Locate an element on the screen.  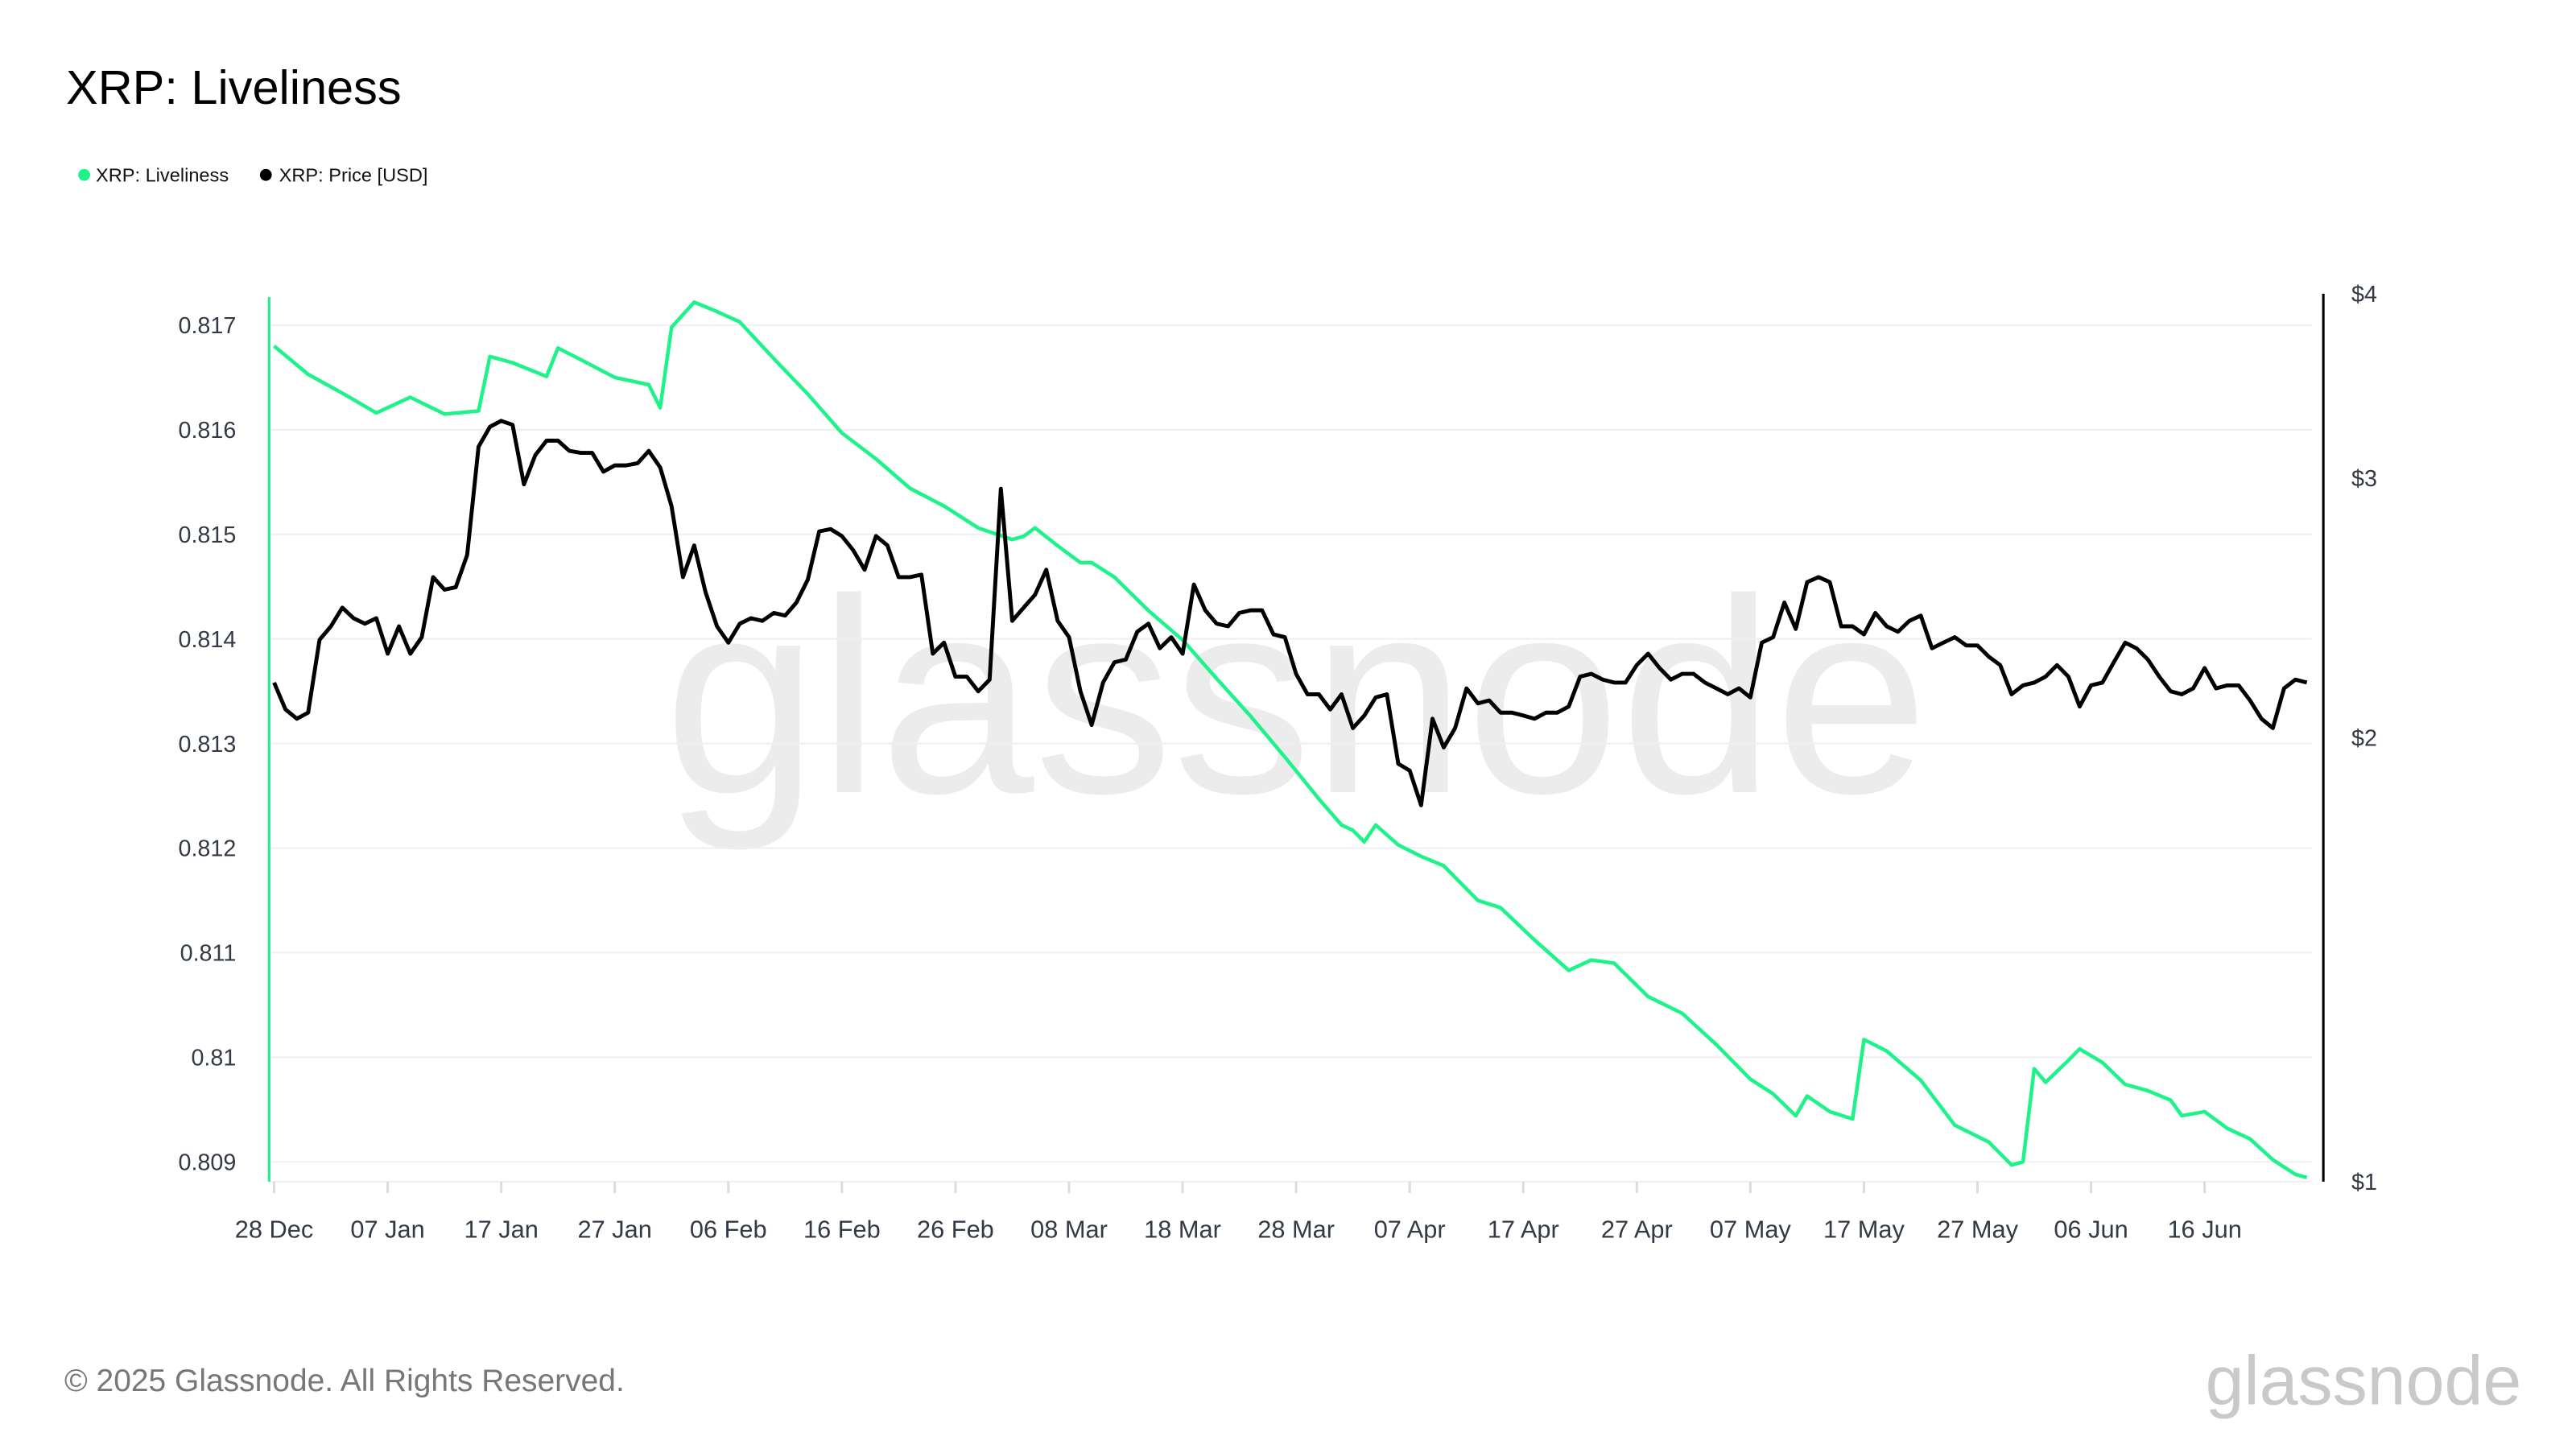
left-axis-tick-label: 0.81 is located at coordinates (213, 1058).